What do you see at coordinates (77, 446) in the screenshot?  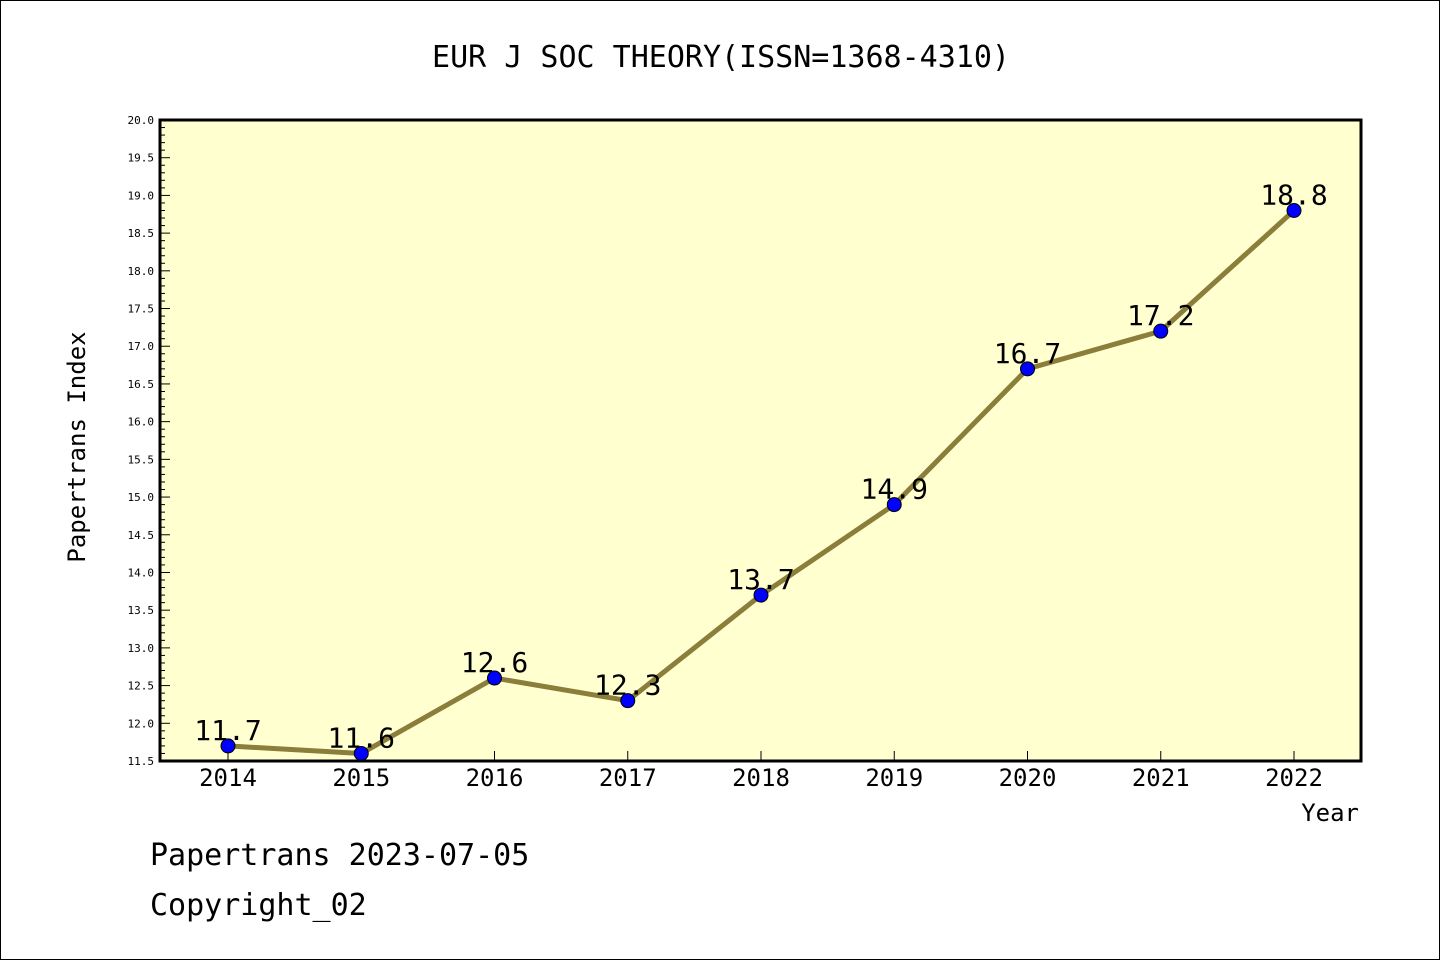 I see `y-axis-label: Papertrans Index` at bounding box center [77, 446].